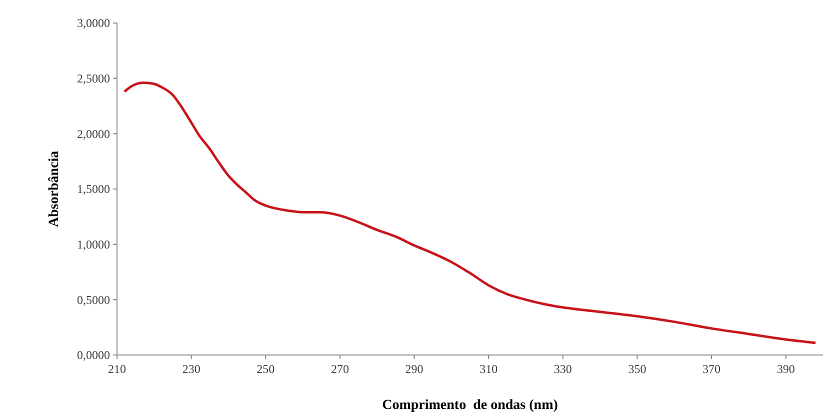 The image size is (827, 417). I want to click on x-tick-label: 310, so click(489, 369).